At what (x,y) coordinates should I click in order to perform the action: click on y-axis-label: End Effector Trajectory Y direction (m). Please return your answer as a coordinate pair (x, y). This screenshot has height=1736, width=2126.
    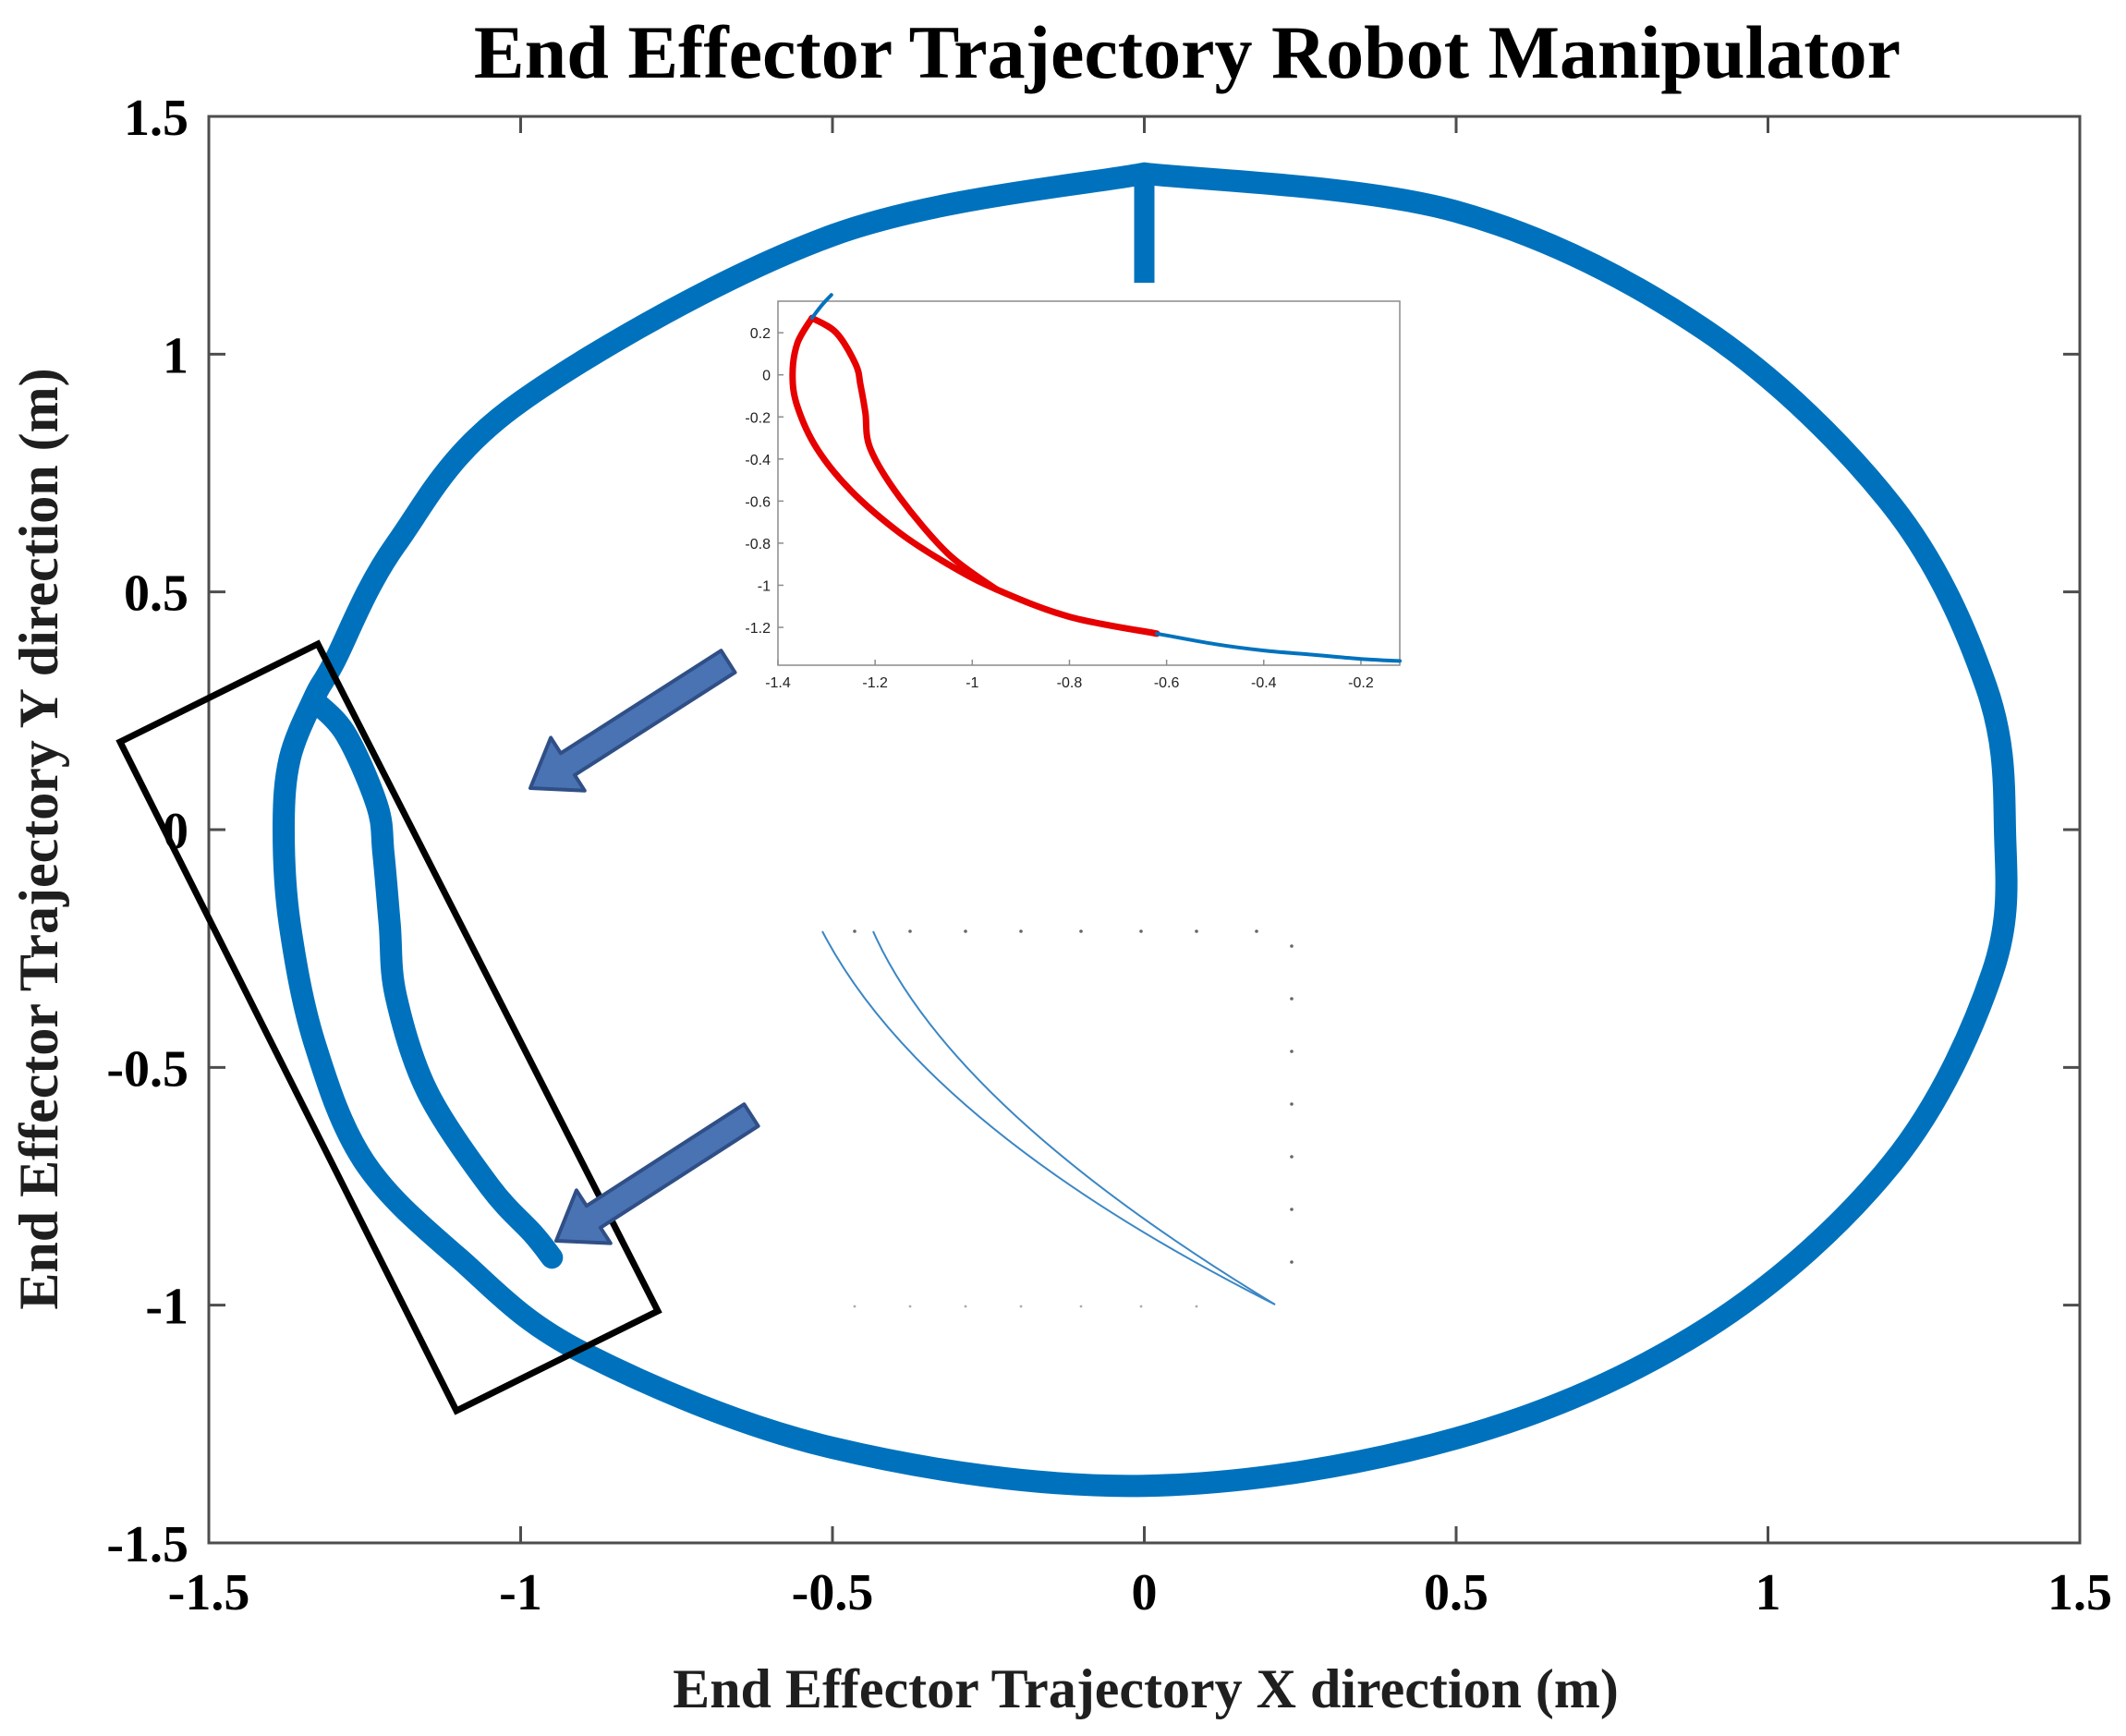
    Looking at the image, I should click on (38, 839).